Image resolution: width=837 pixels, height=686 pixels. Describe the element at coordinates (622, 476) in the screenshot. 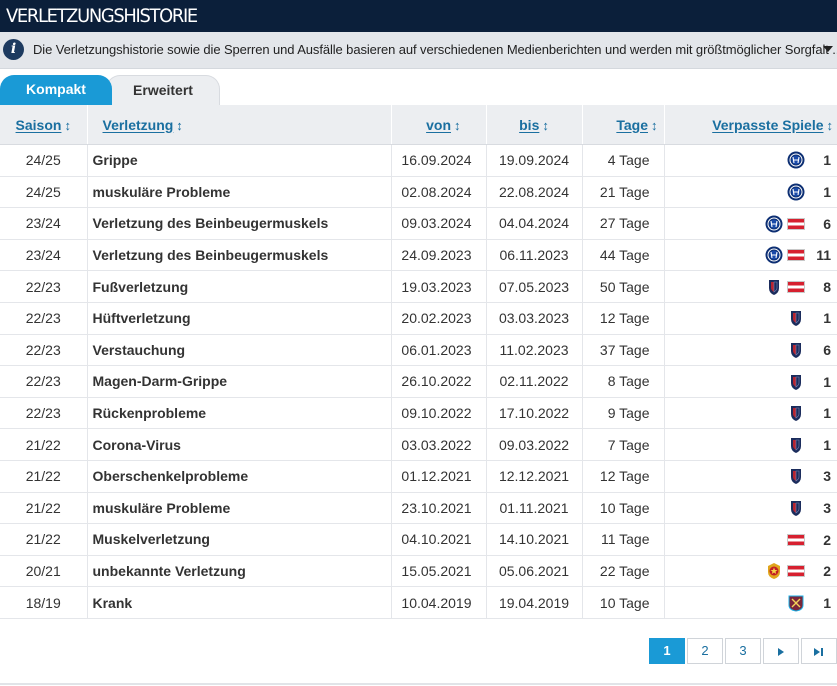

I see `days-cell: 12 Tage` at that location.